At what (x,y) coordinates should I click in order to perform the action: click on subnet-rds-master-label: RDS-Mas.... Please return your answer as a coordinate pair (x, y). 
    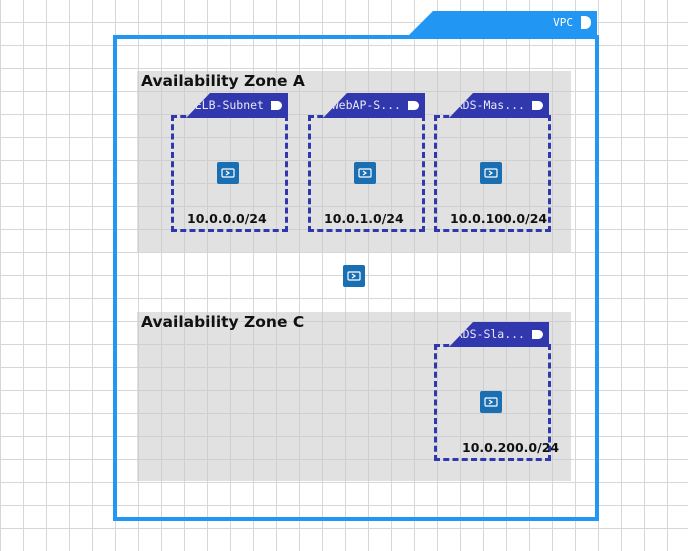
    Looking at the image, I should click on (490, 105).